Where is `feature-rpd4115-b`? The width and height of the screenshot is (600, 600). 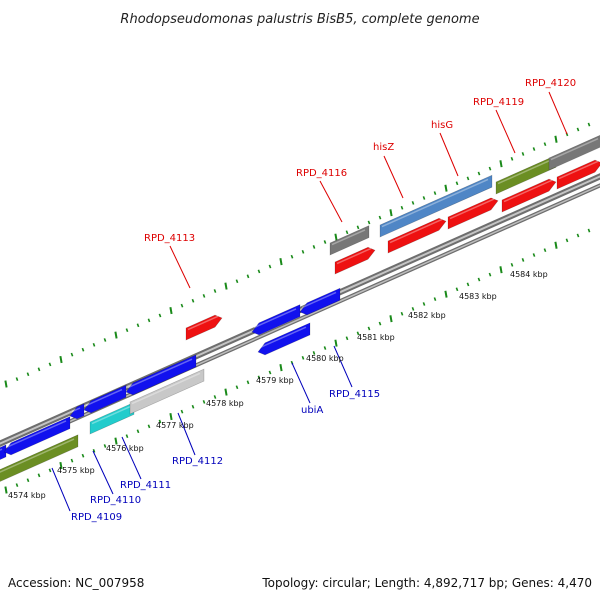 feature-rpd4115-b is located at coordinates (320, 301).